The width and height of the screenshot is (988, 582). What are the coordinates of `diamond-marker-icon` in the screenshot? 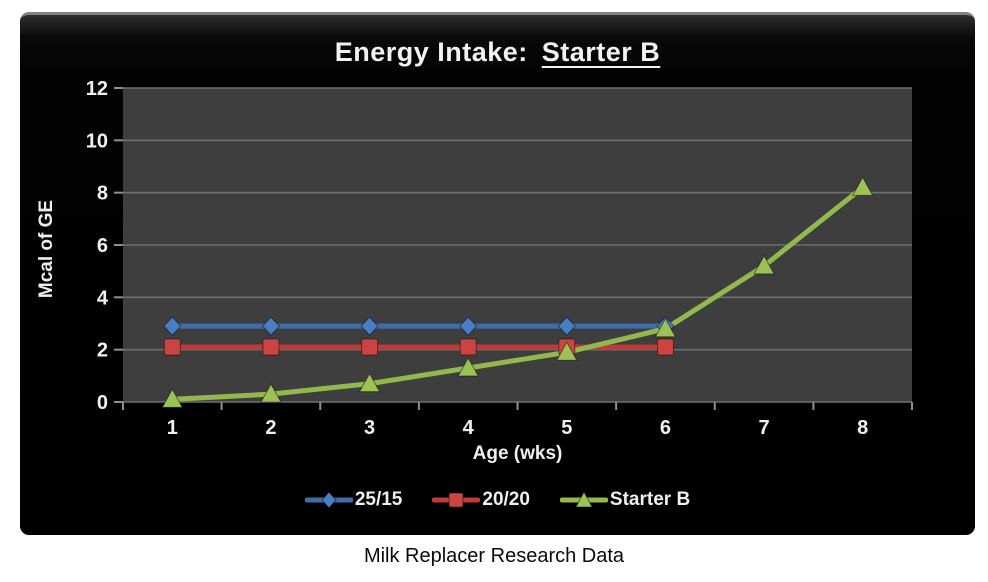 It's located at (328, 500).